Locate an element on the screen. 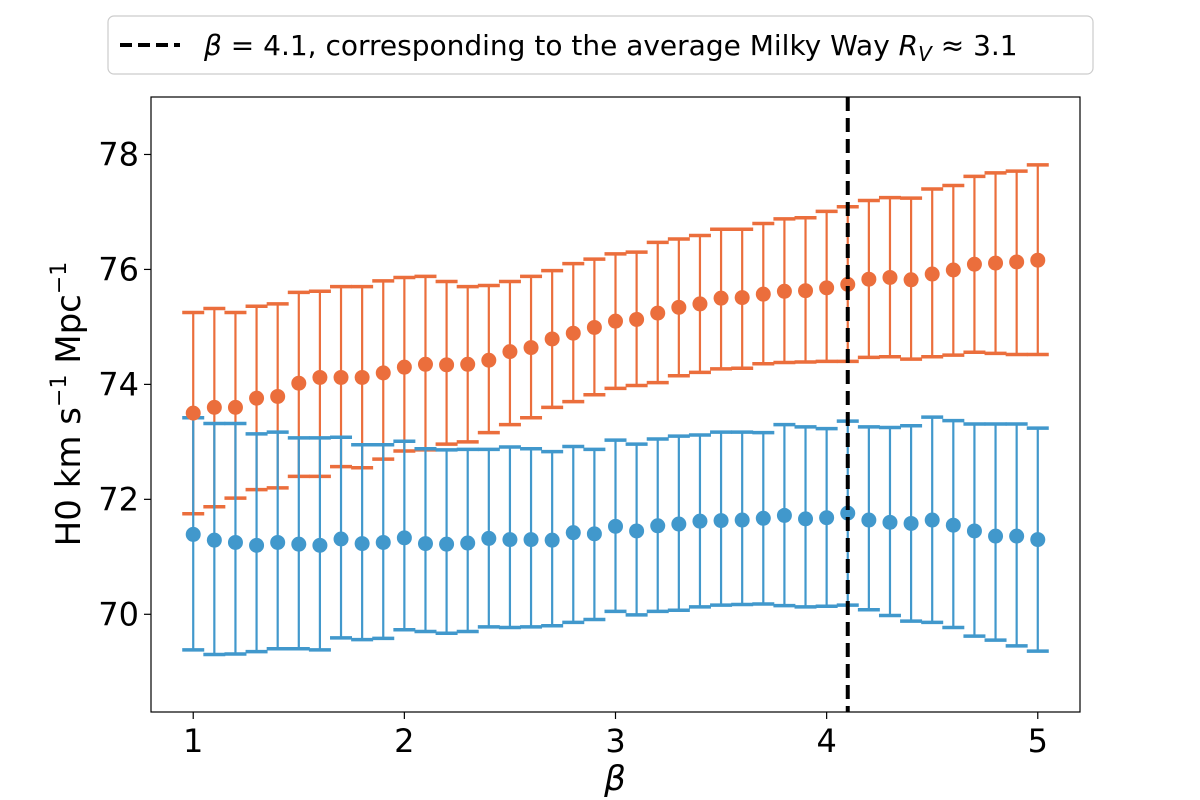 The width and height of the screenshot is (1200, 800). x-axis-label: β is located at coordinates (614, 779).